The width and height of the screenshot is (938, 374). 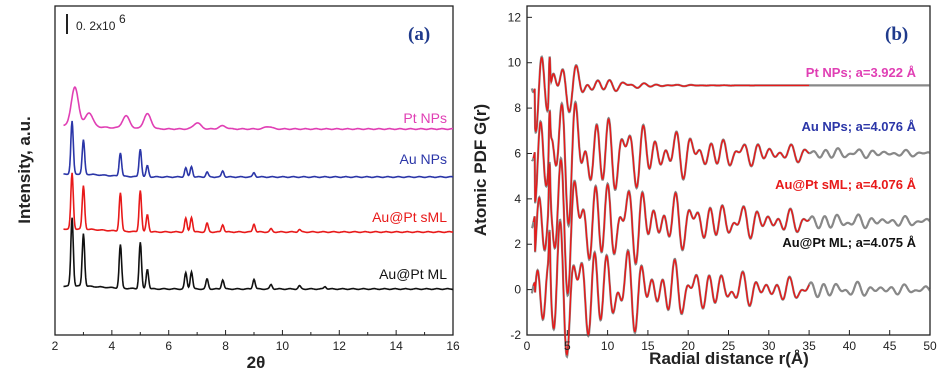 What do you see at coordinates (283, 346) in the screenshot?
I see `x-tick-label-a: 10` at bounding box center [283, 346].